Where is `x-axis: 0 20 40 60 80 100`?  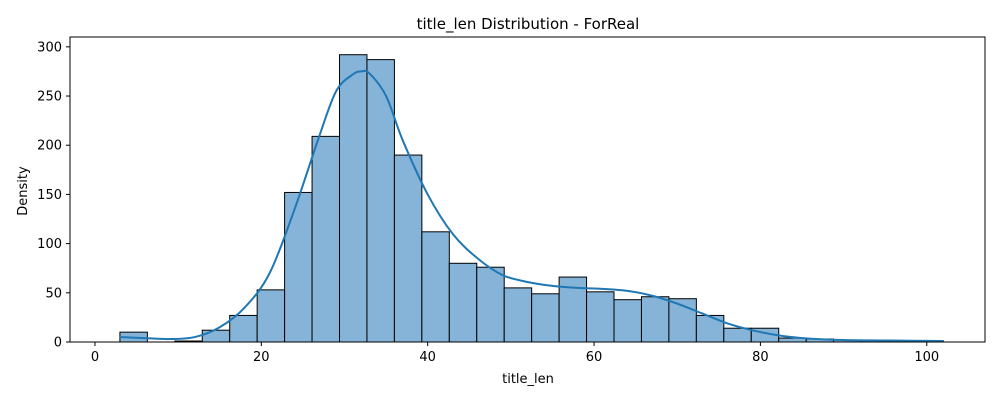
x-axis: 0 20 40 60 80 100 is located at coordinates (515, 353).